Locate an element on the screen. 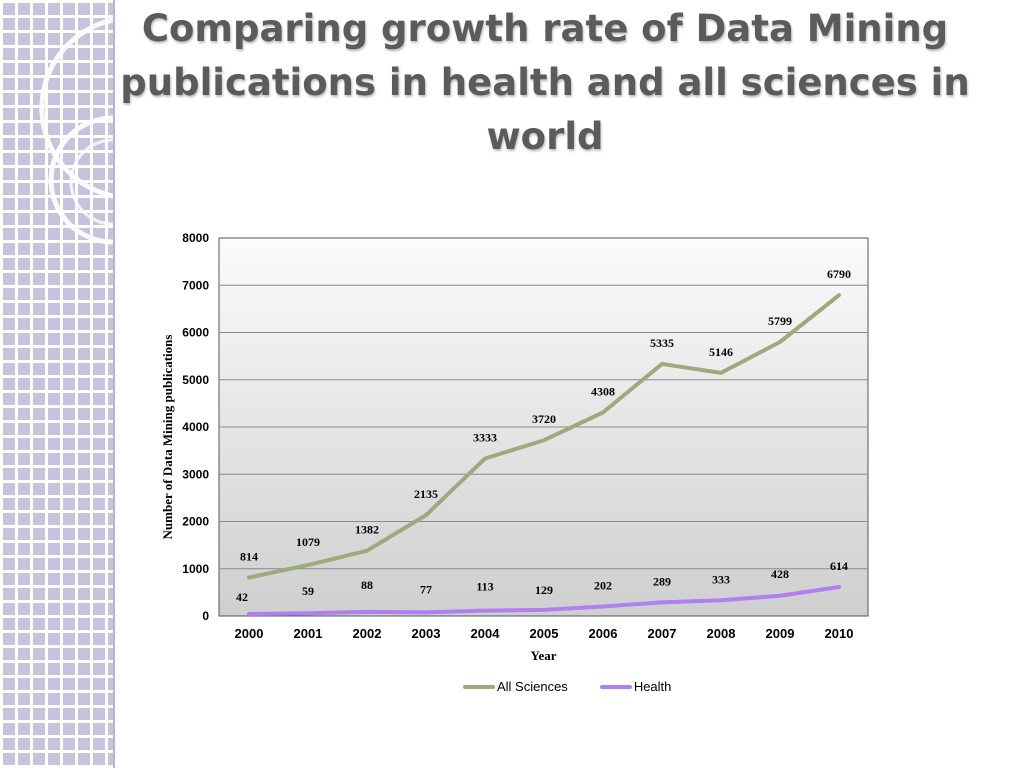  y-tick-label: 5000 is located at coordinates (195, 380).